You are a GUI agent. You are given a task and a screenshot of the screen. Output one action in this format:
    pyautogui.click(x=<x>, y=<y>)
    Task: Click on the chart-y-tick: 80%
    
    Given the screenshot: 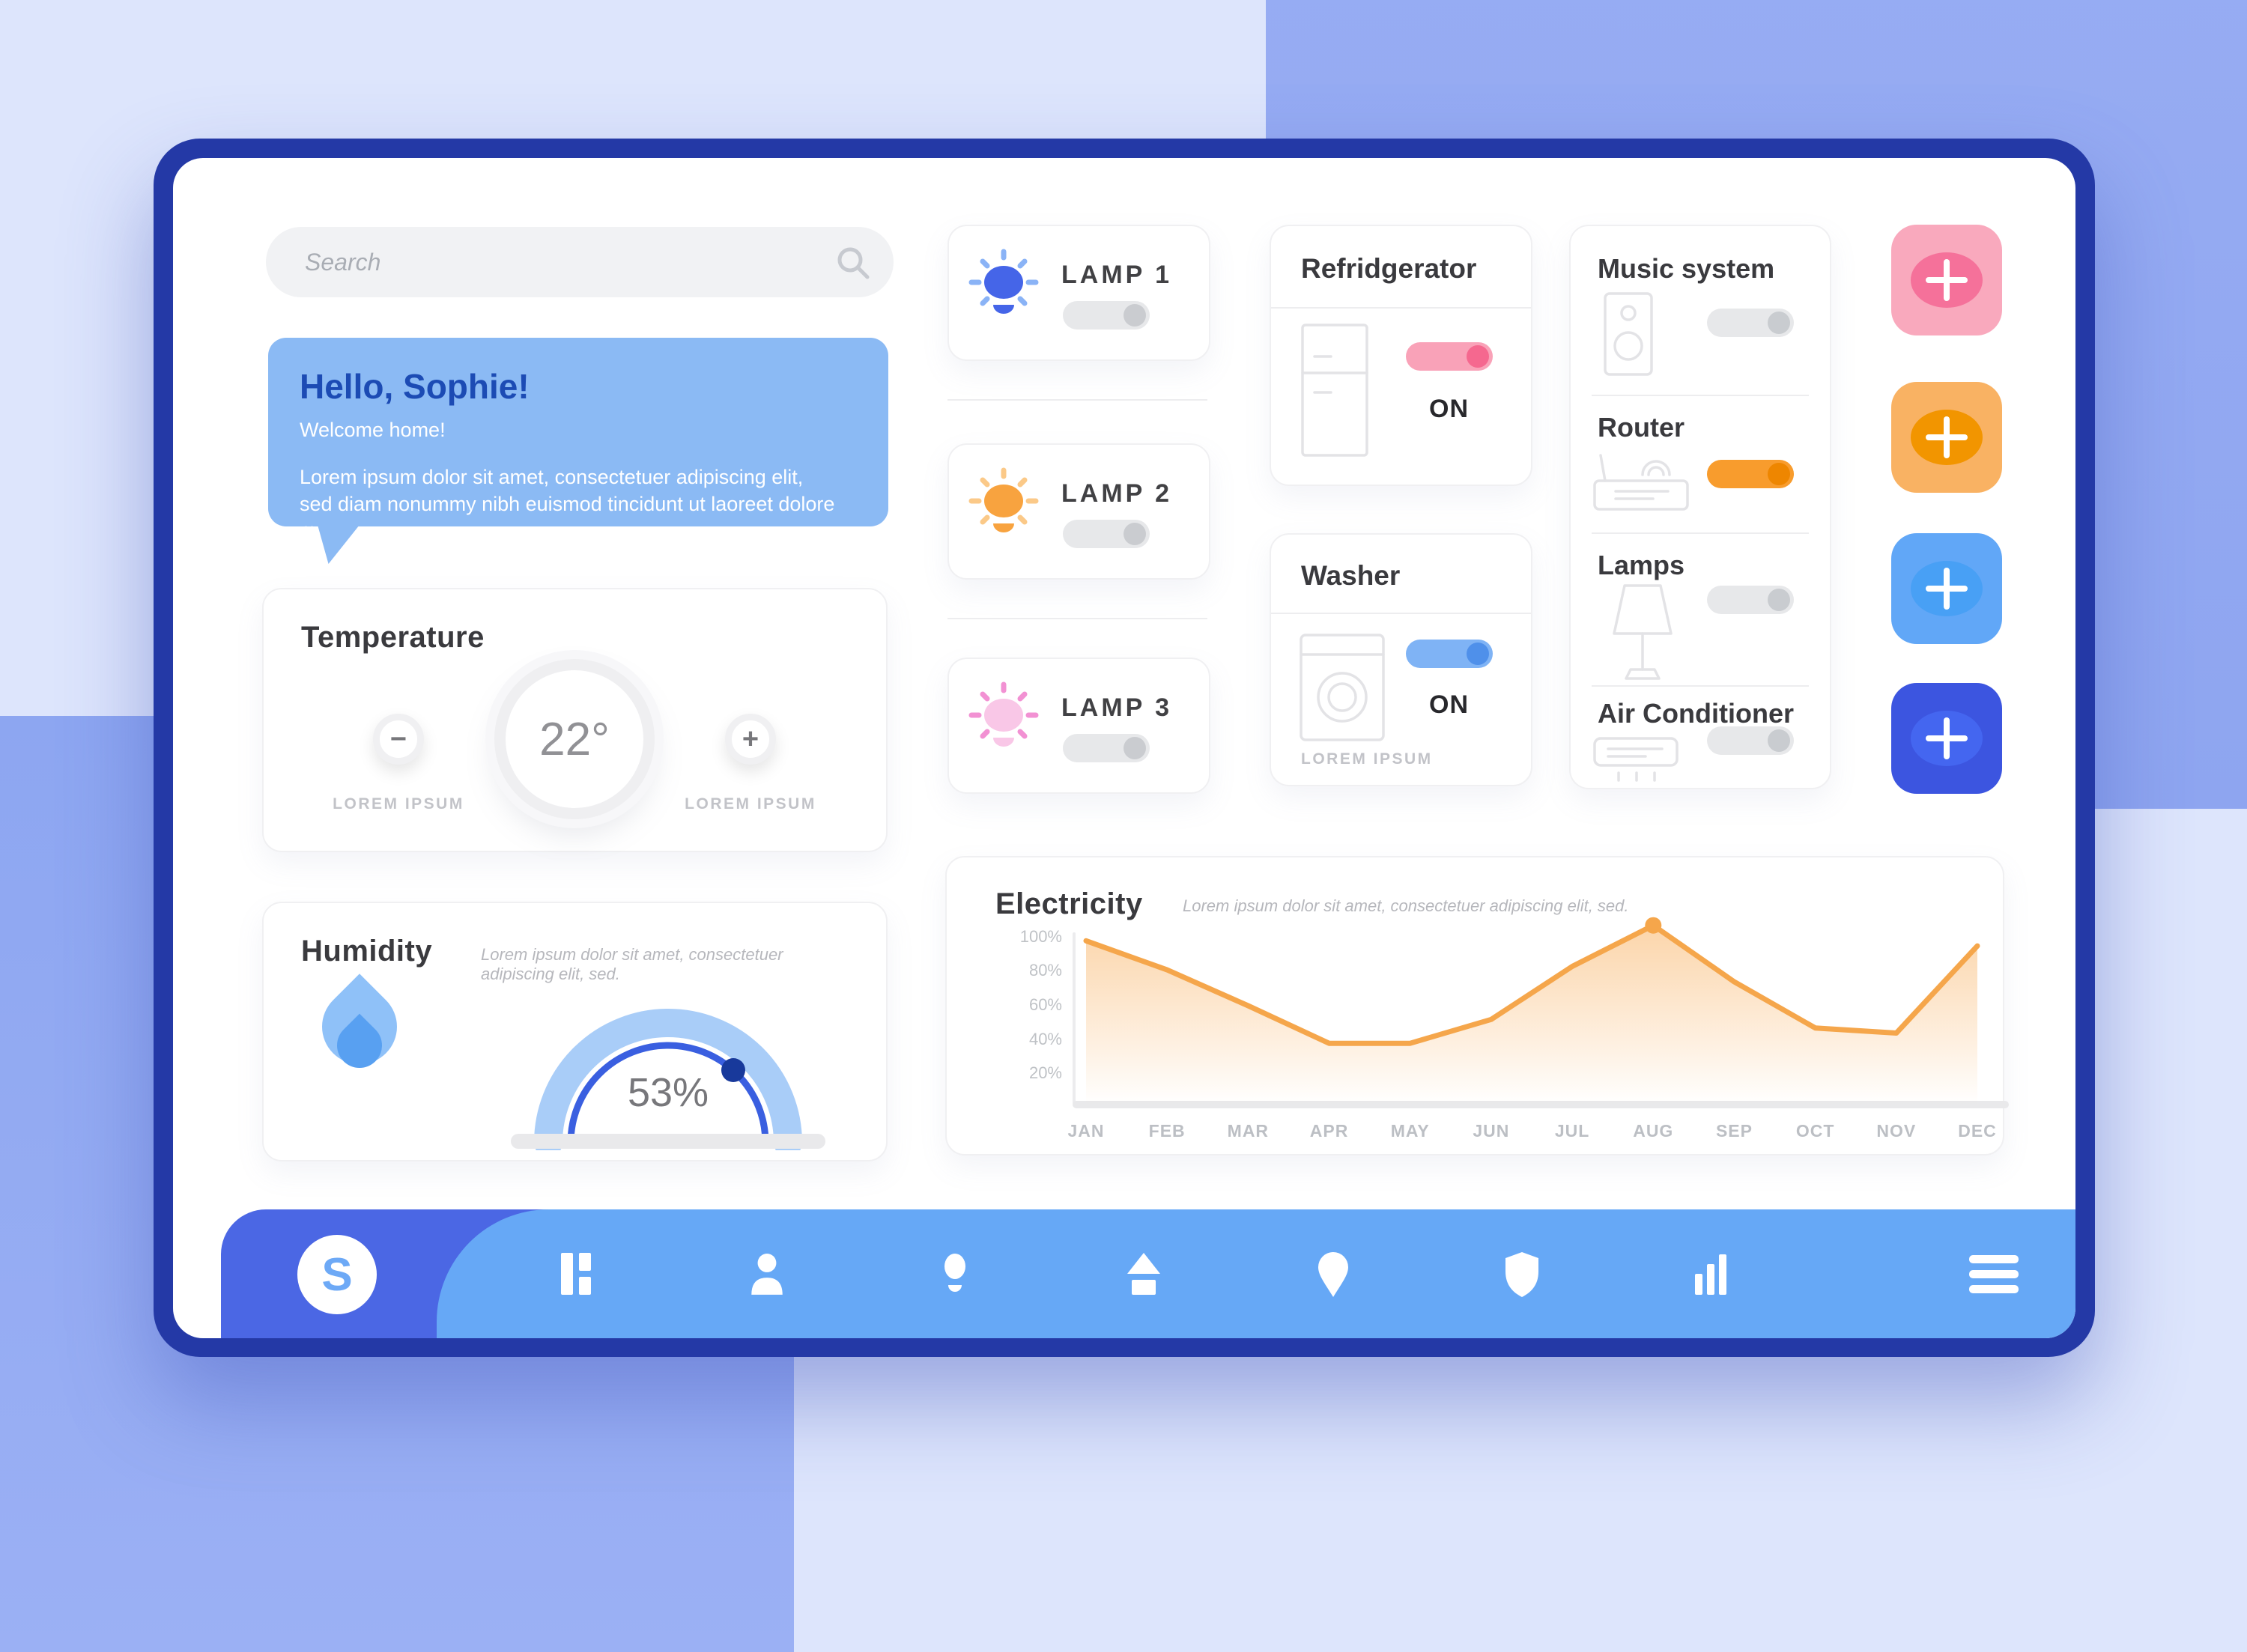 What is the action you would take?
    pyautogui.click(x=1045, y=971)
    